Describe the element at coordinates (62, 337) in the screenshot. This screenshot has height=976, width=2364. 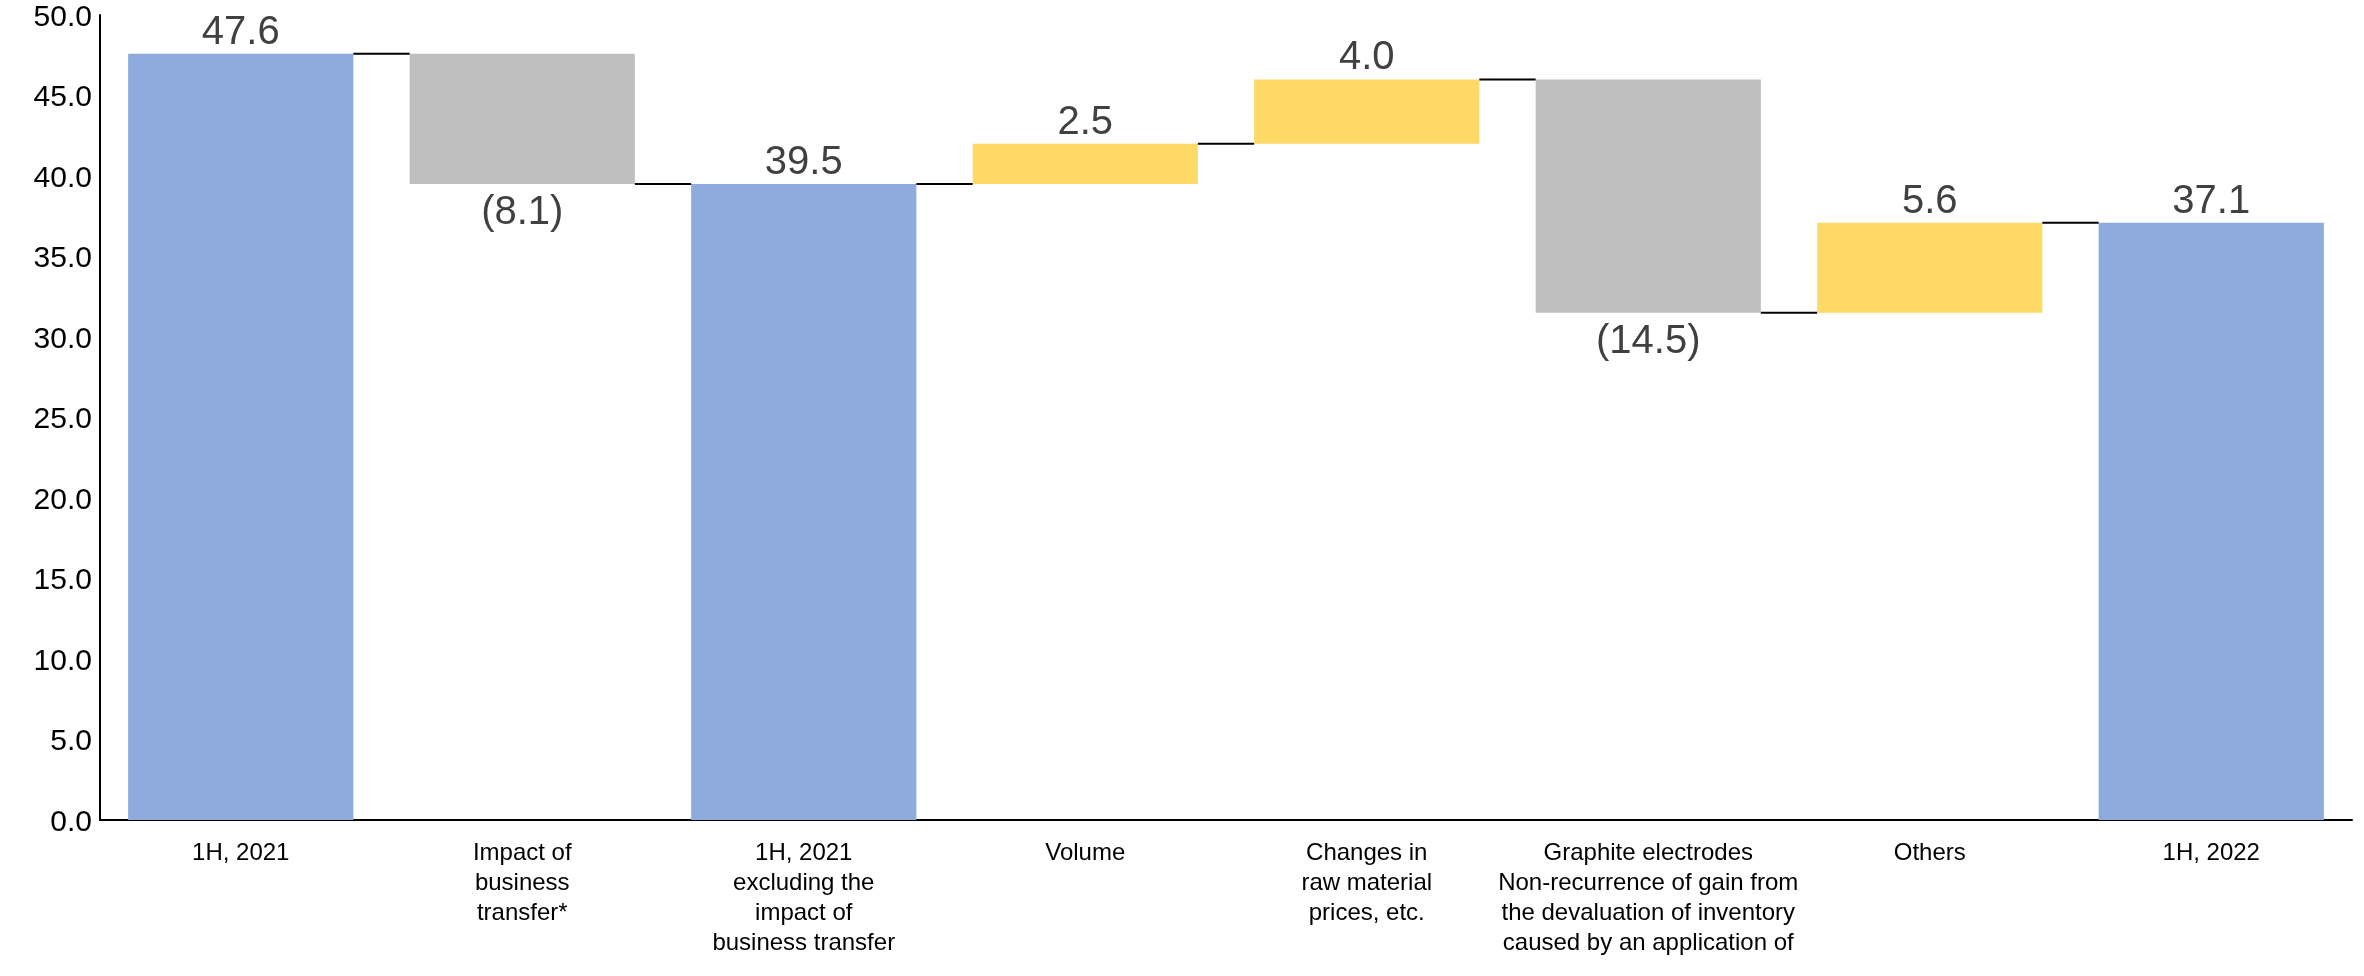
I see `y-tick-label: 30.0` at that location.